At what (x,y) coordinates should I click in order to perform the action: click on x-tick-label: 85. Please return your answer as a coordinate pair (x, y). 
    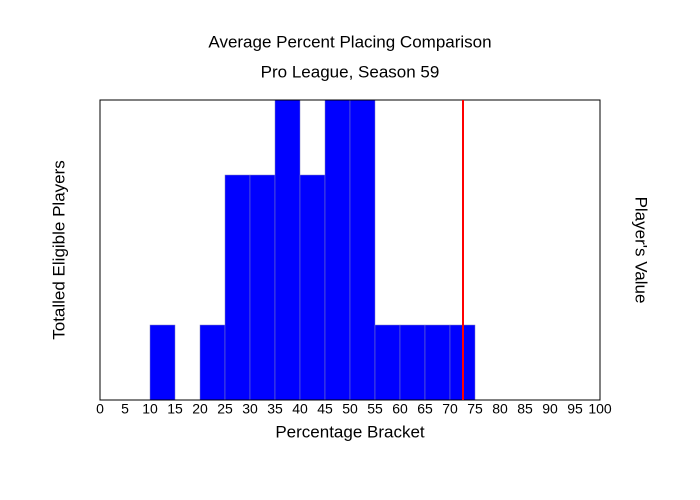
    Looking at the image, I should click on (525, 409).